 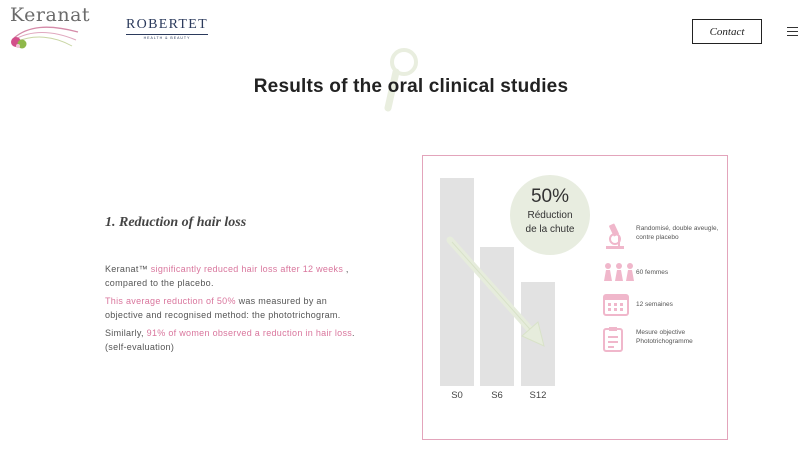 What do you see at coordinates (654, 304) in the screenshot?
I see `legend-text-duration: 12 semaines` at bounding box center [654, 304].